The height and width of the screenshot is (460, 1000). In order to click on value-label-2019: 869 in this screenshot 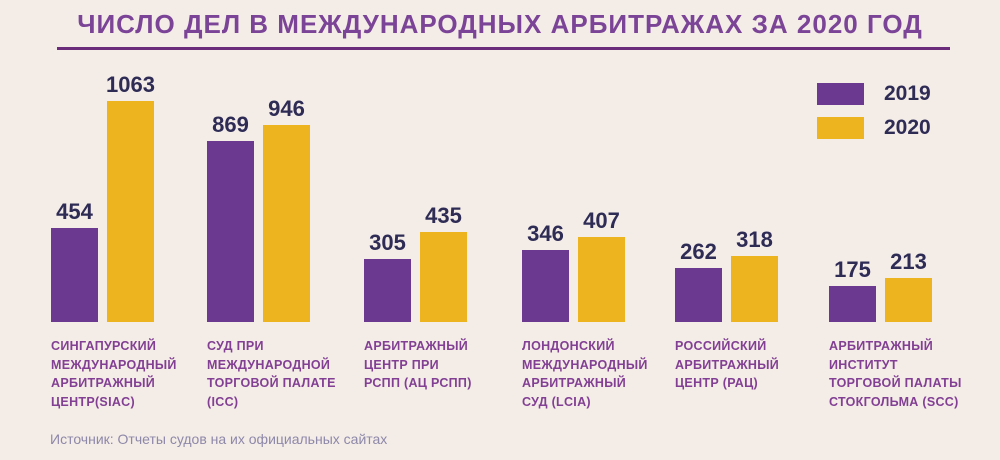, I will do `click(230, 124)`.